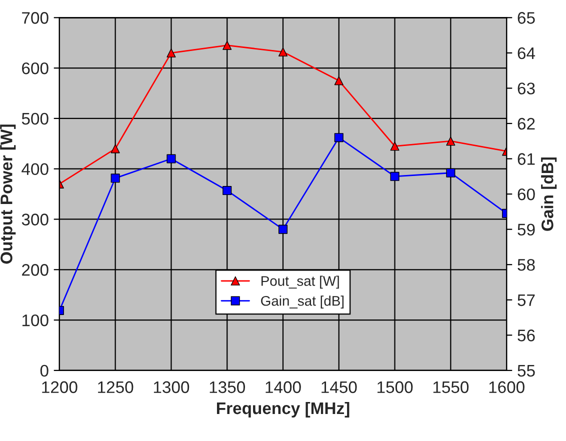 The height and width of the screenshot is (441, 566). I want to click on y-tick-label: 300, so click(35, 220).